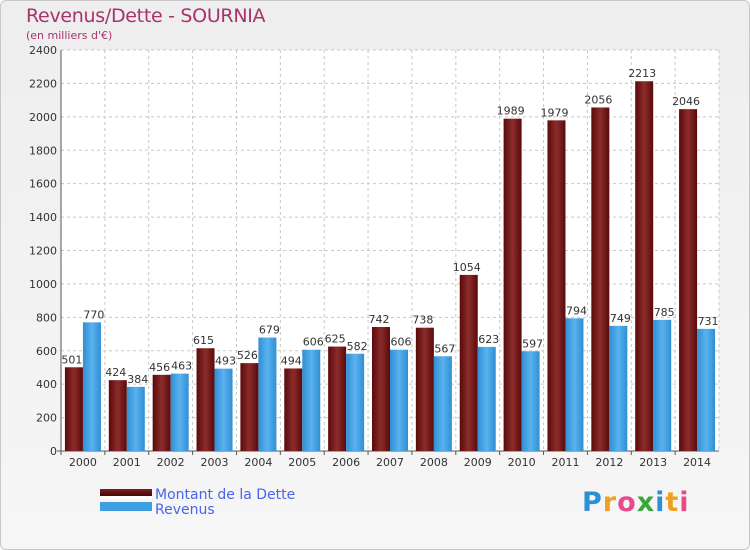 The image size is (750, 550). I want to click on value-label: 731, so click(708, 321).